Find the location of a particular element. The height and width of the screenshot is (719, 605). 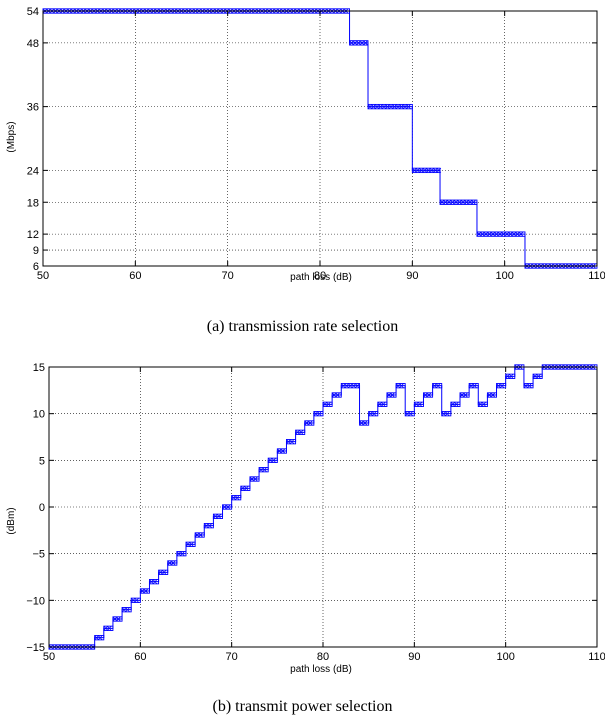

y-tick-label: 18 is located at coordinates (33, 203).